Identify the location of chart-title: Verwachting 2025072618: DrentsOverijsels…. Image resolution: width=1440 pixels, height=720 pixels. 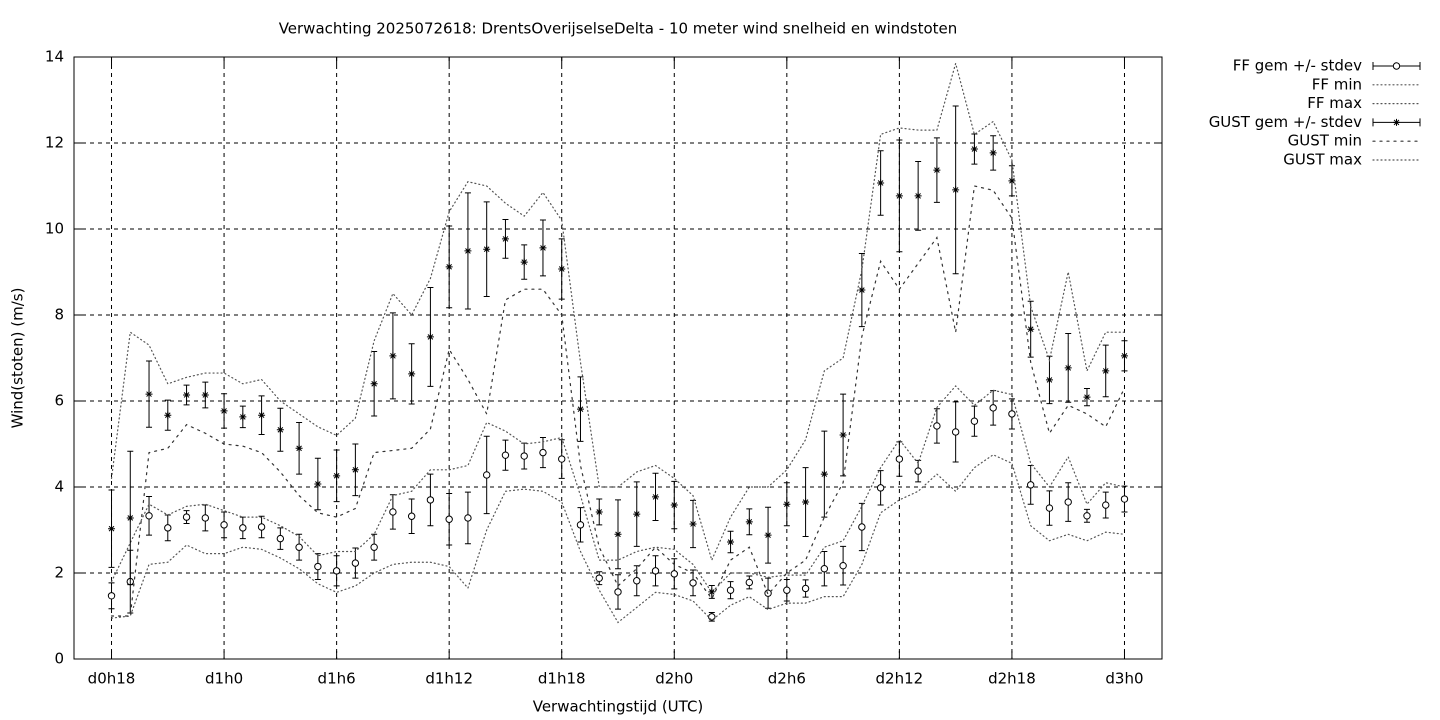
(618, 29).